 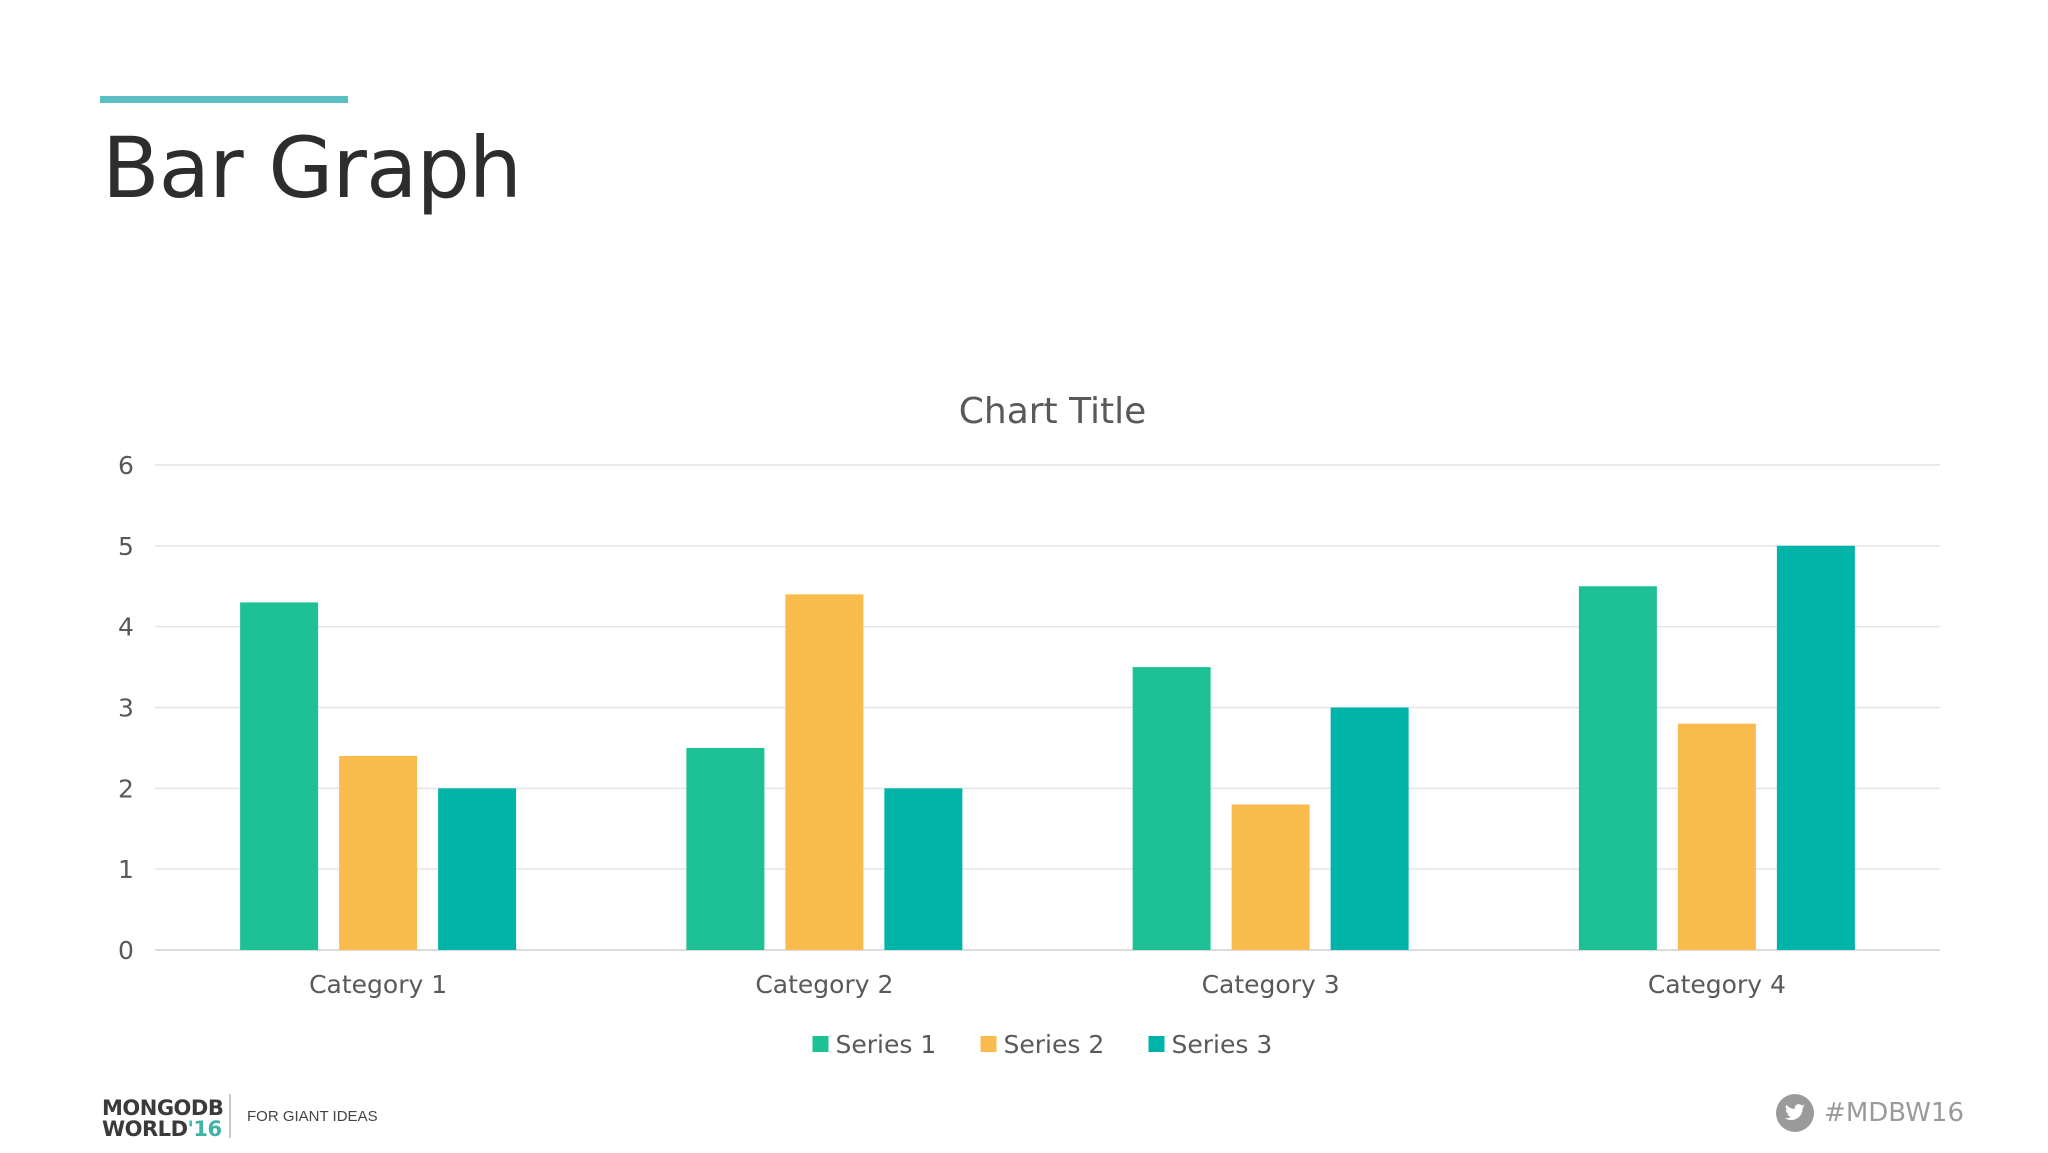 I want to click on footer-social: #MDBW16, so click(x=1870, y=1113).